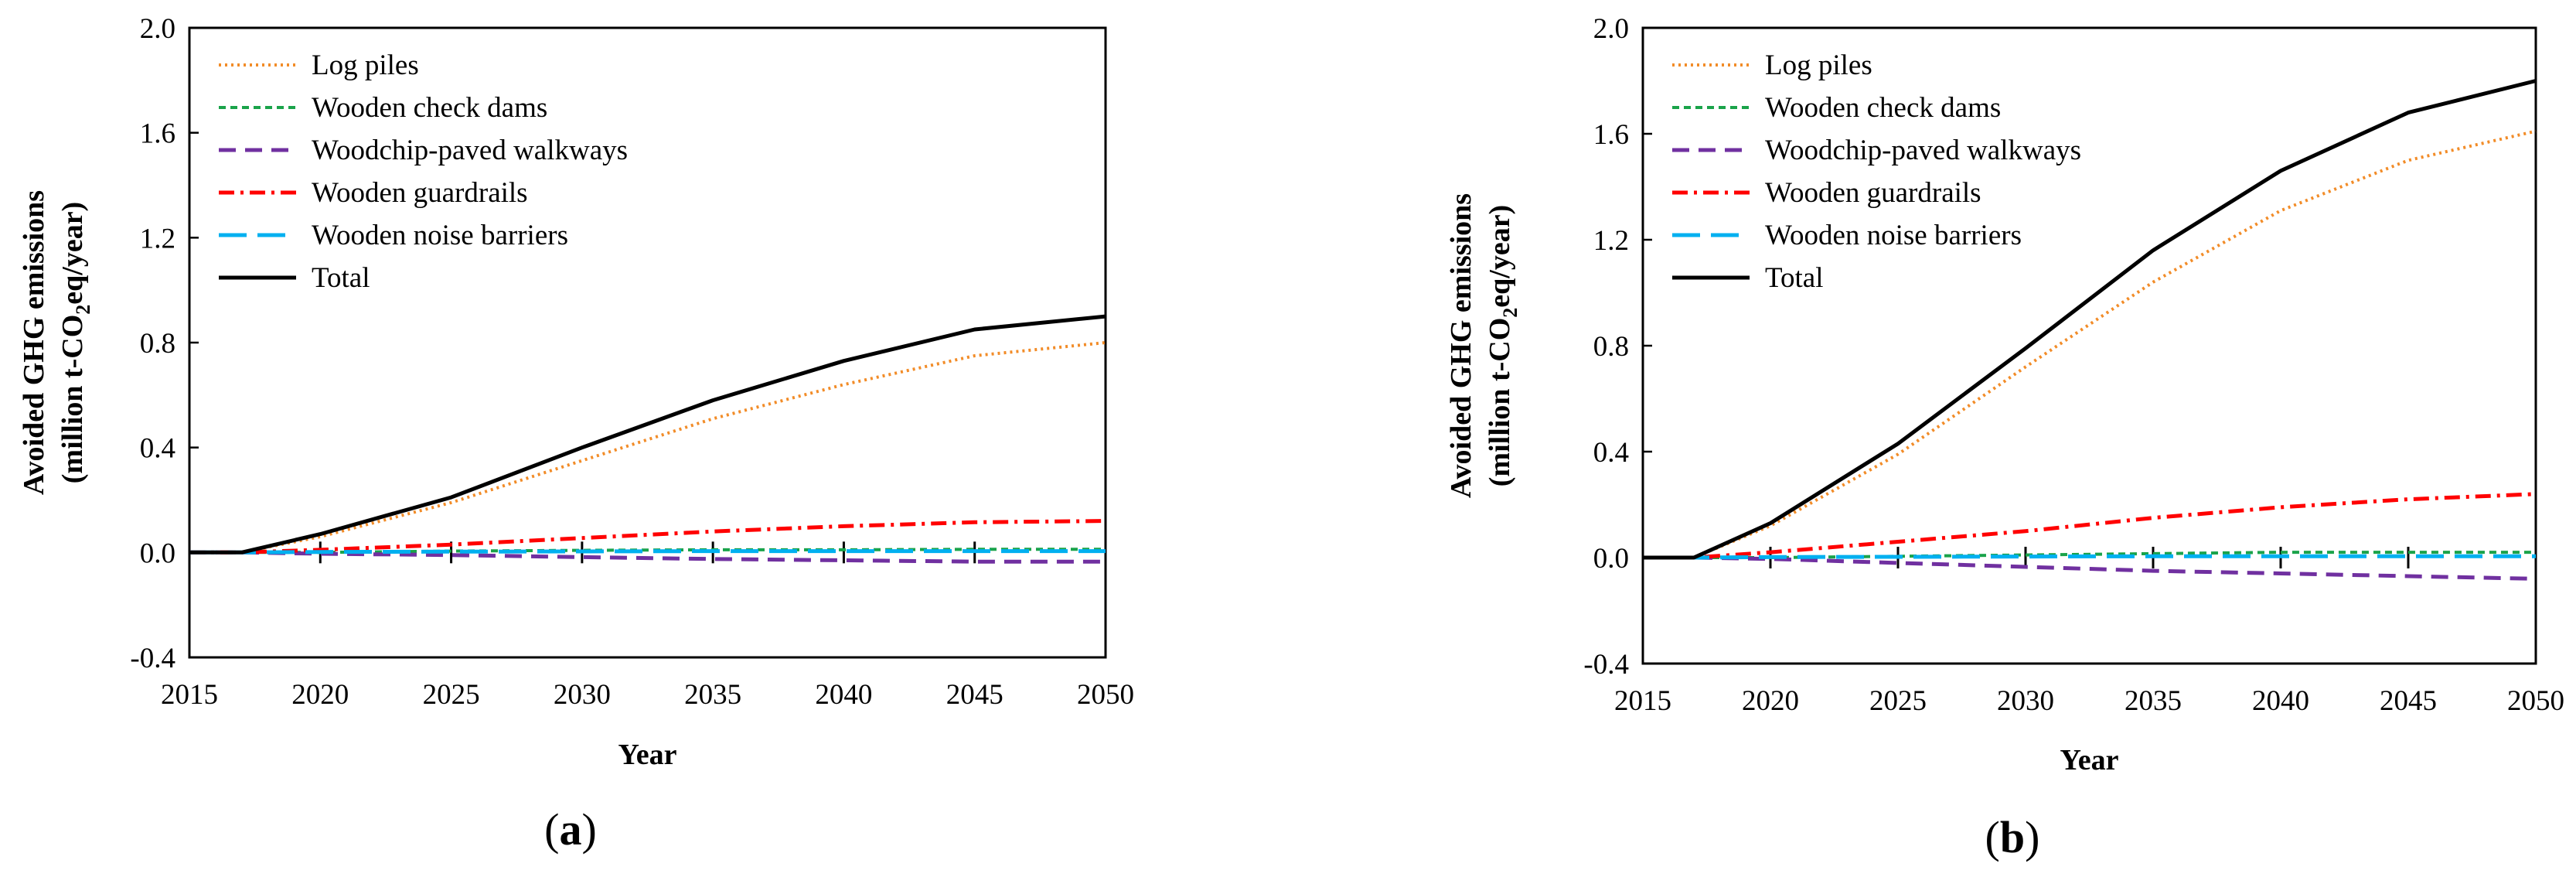 This screenshot has width=2576, height=877. I want to click on panel-label: (a), so click(570, 830).